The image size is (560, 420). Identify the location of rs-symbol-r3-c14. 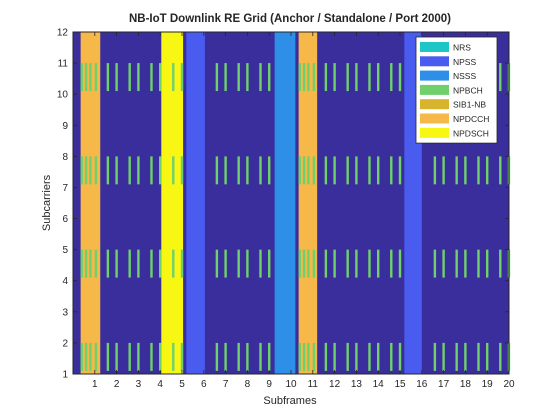
(238, 77).